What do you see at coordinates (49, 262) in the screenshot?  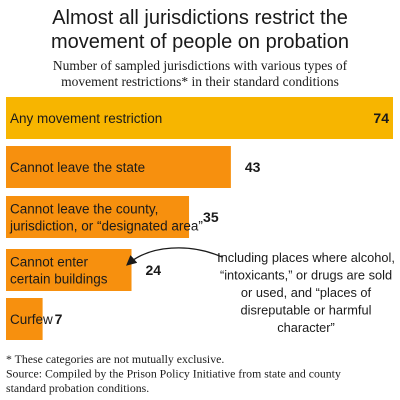 I see `bar-label: Cannot enter` at bounding box center [49, 262].